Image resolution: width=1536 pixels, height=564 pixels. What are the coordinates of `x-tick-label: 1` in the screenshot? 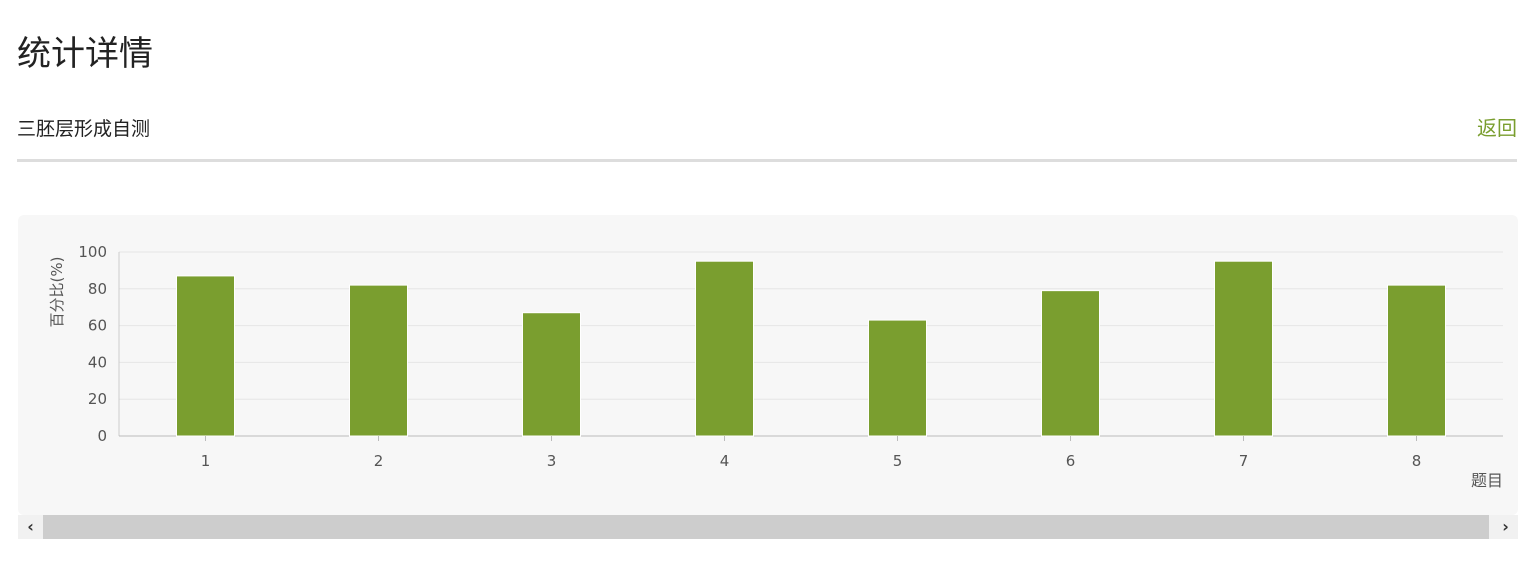 It's located at (206, 461).